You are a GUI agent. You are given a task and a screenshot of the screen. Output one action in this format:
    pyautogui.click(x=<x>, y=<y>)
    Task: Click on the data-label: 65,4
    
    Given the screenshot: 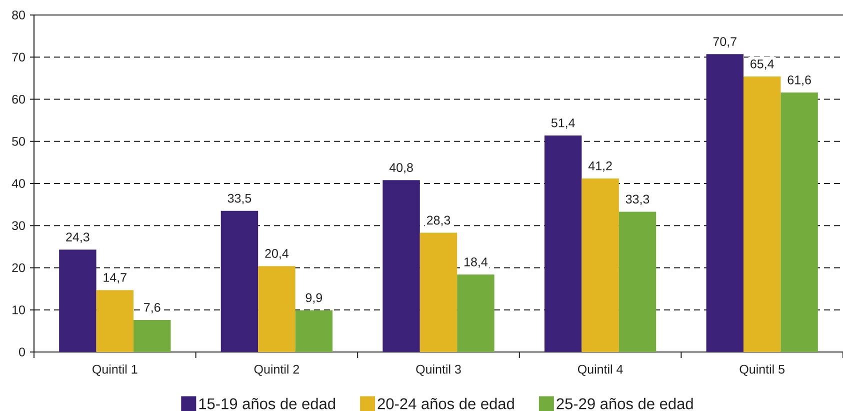 What is the action you would take?
    pyautogui.click(x=762, y=64)
    